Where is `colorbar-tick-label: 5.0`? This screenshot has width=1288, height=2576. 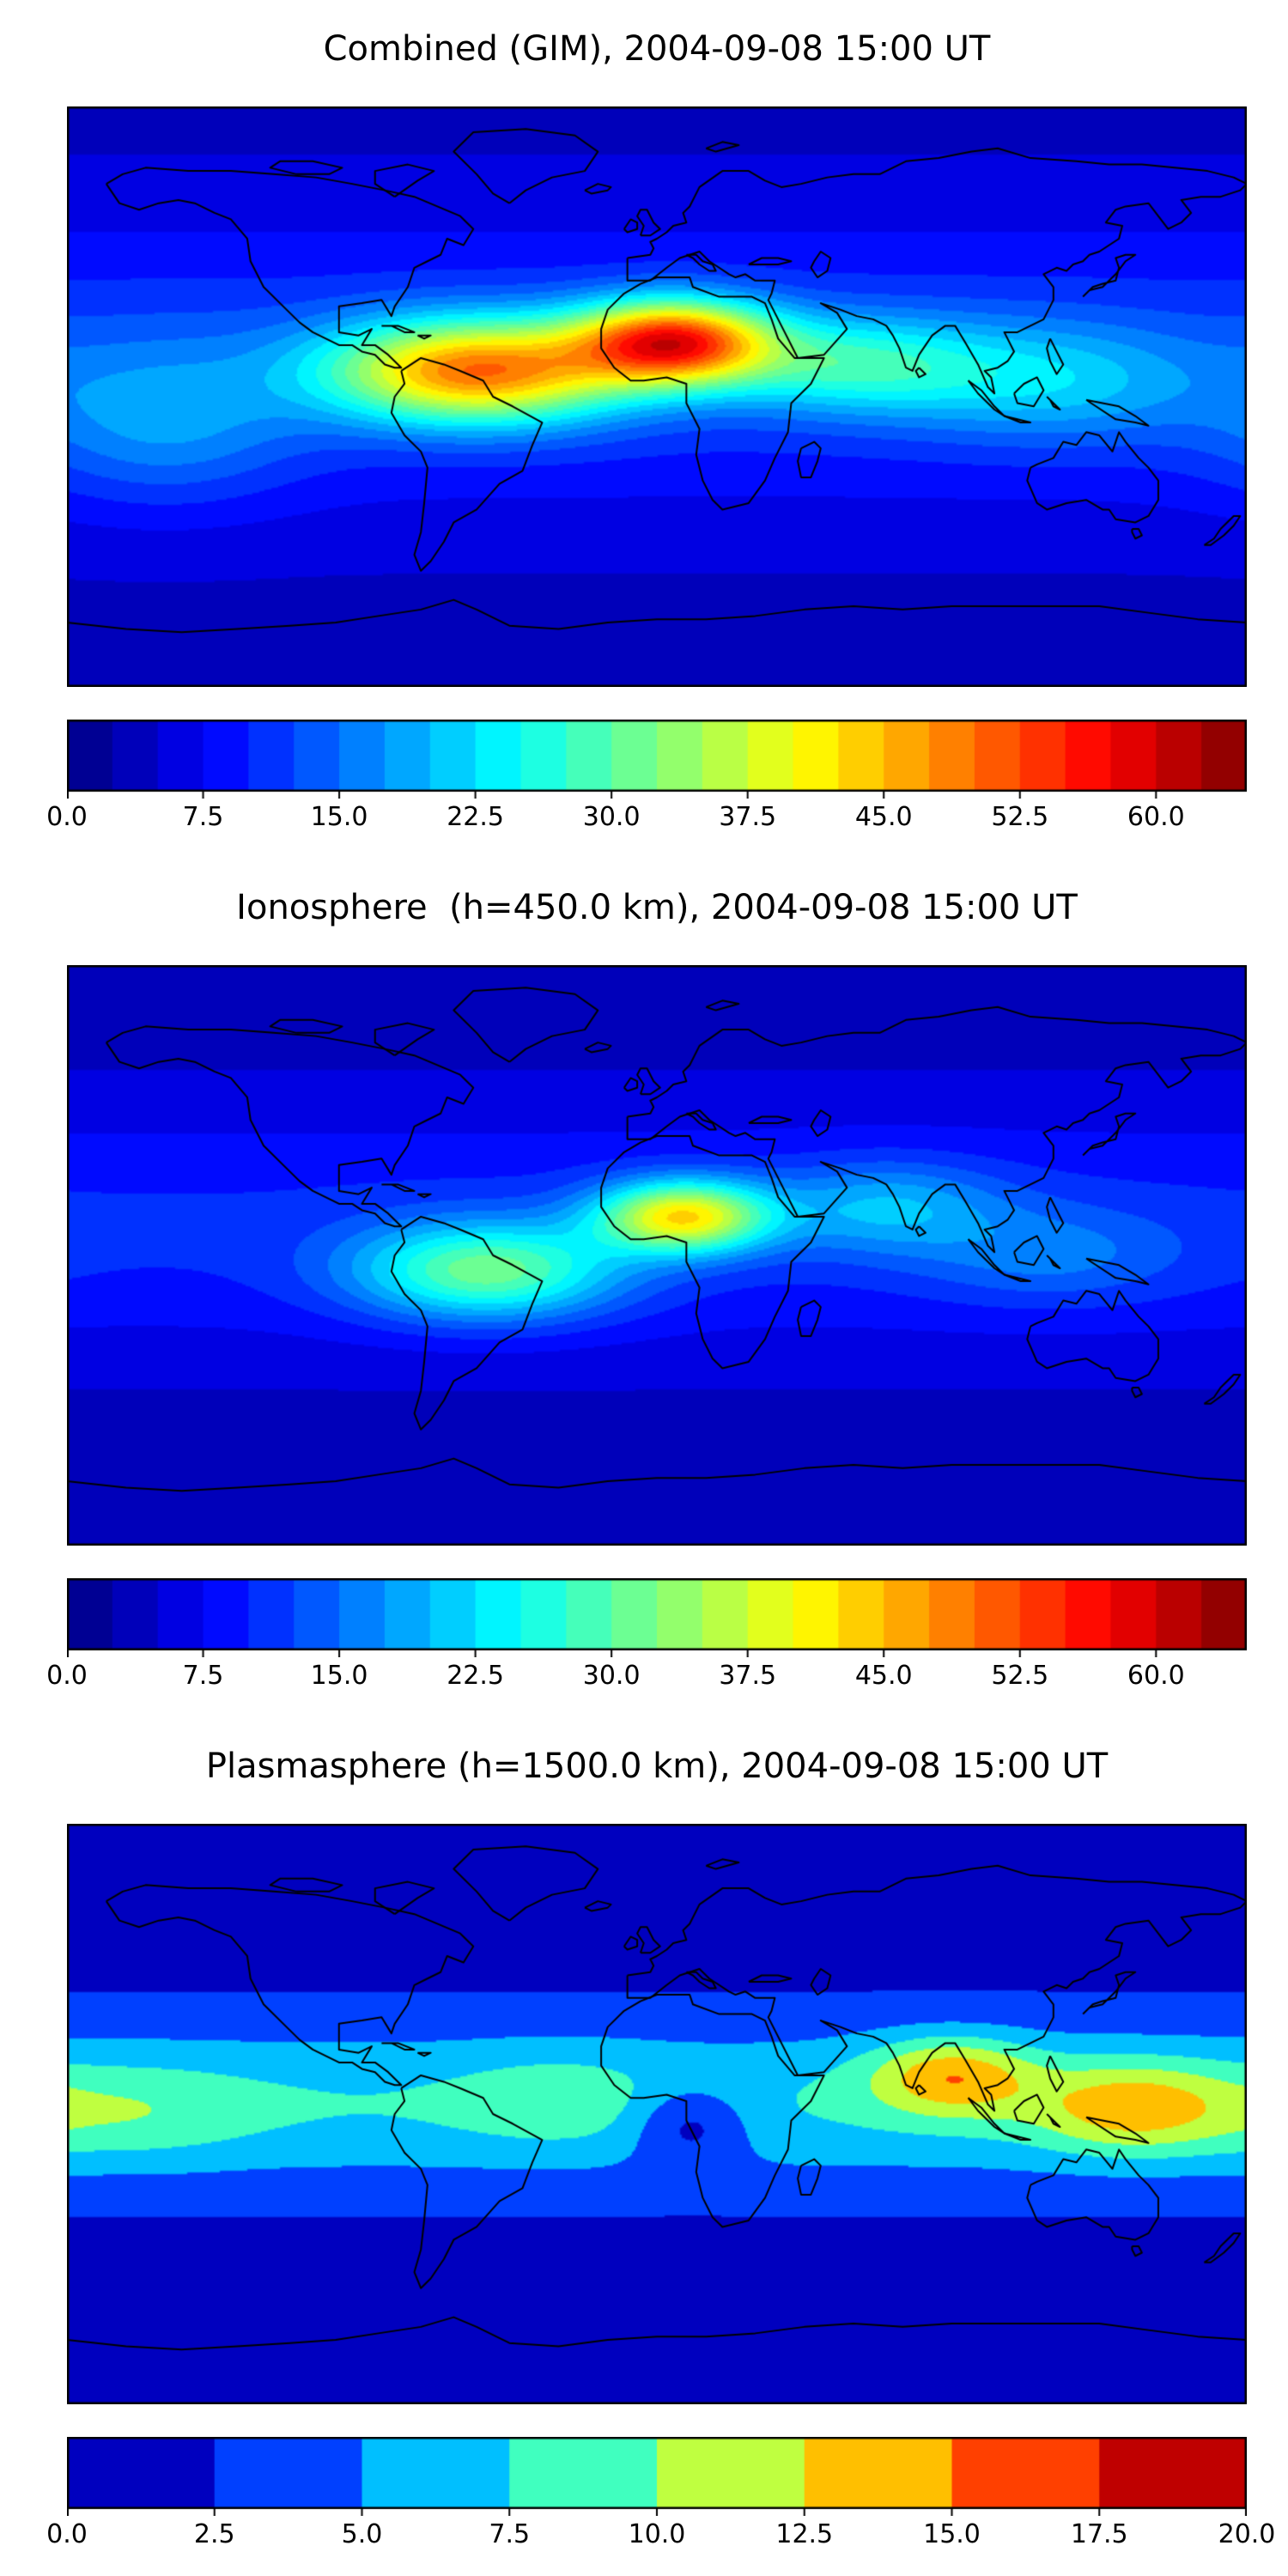
colorbar-tick-label: 5.0 is located at coordinates (362, 2534).